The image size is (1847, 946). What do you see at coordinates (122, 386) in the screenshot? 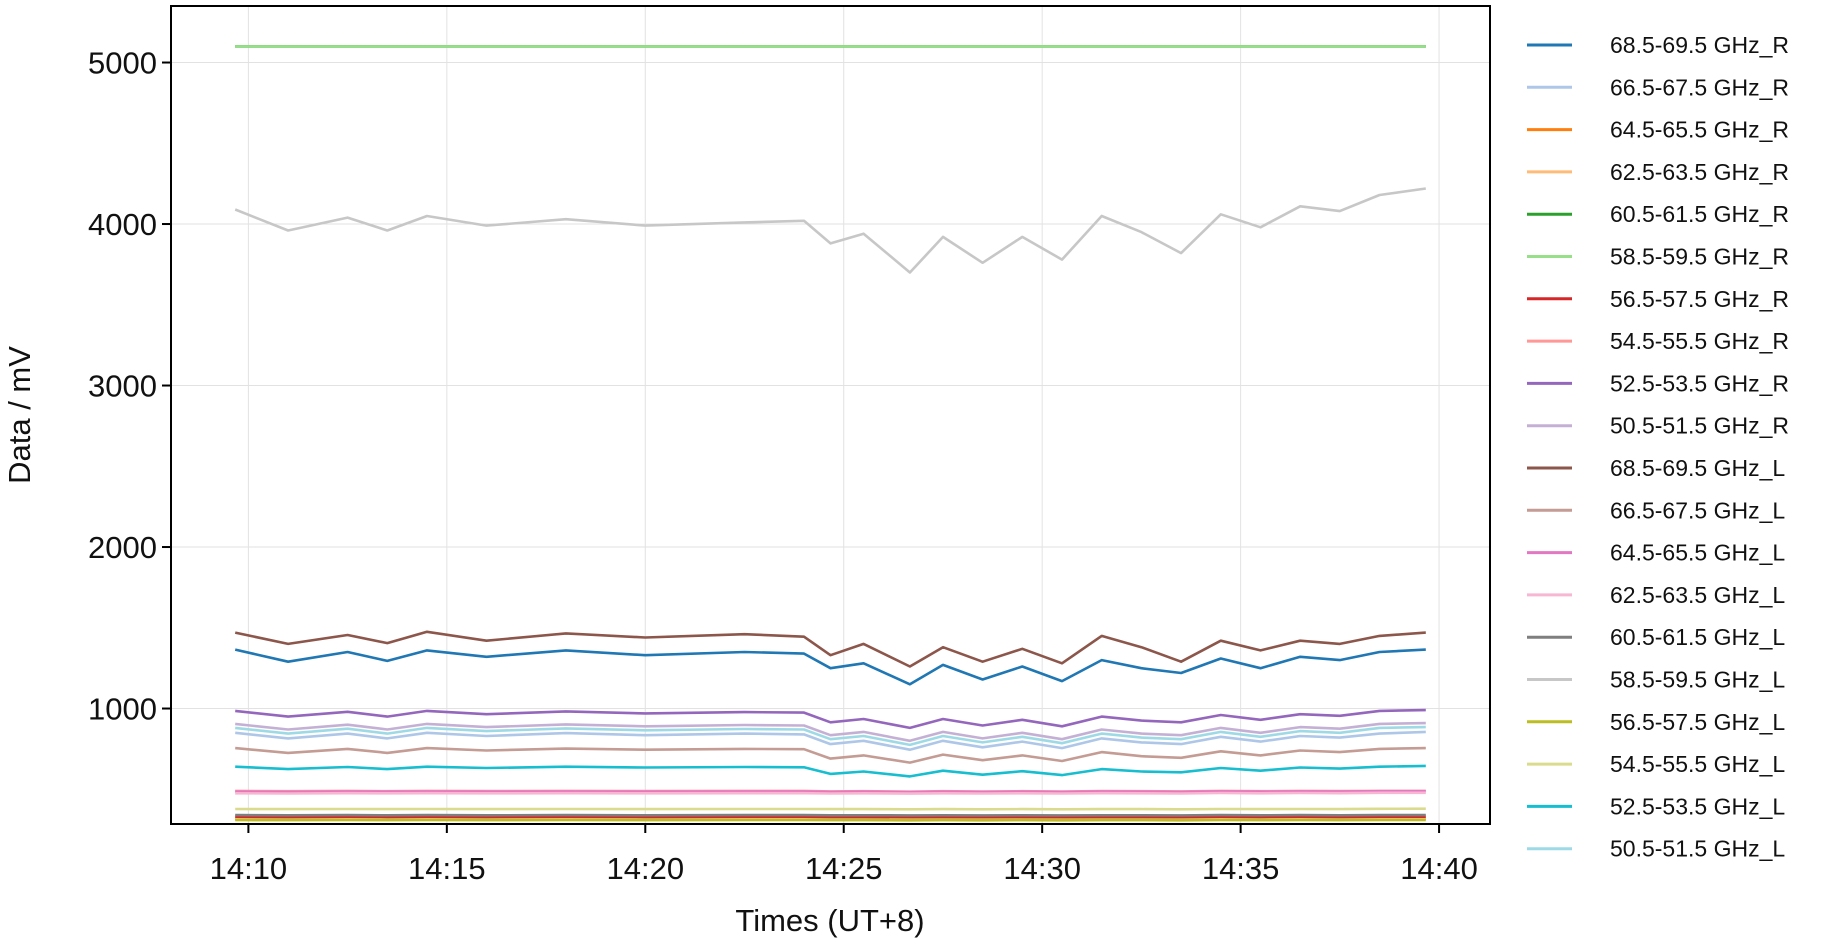
I see `y-tick-label: 3000` at bounding box center [122, 386].